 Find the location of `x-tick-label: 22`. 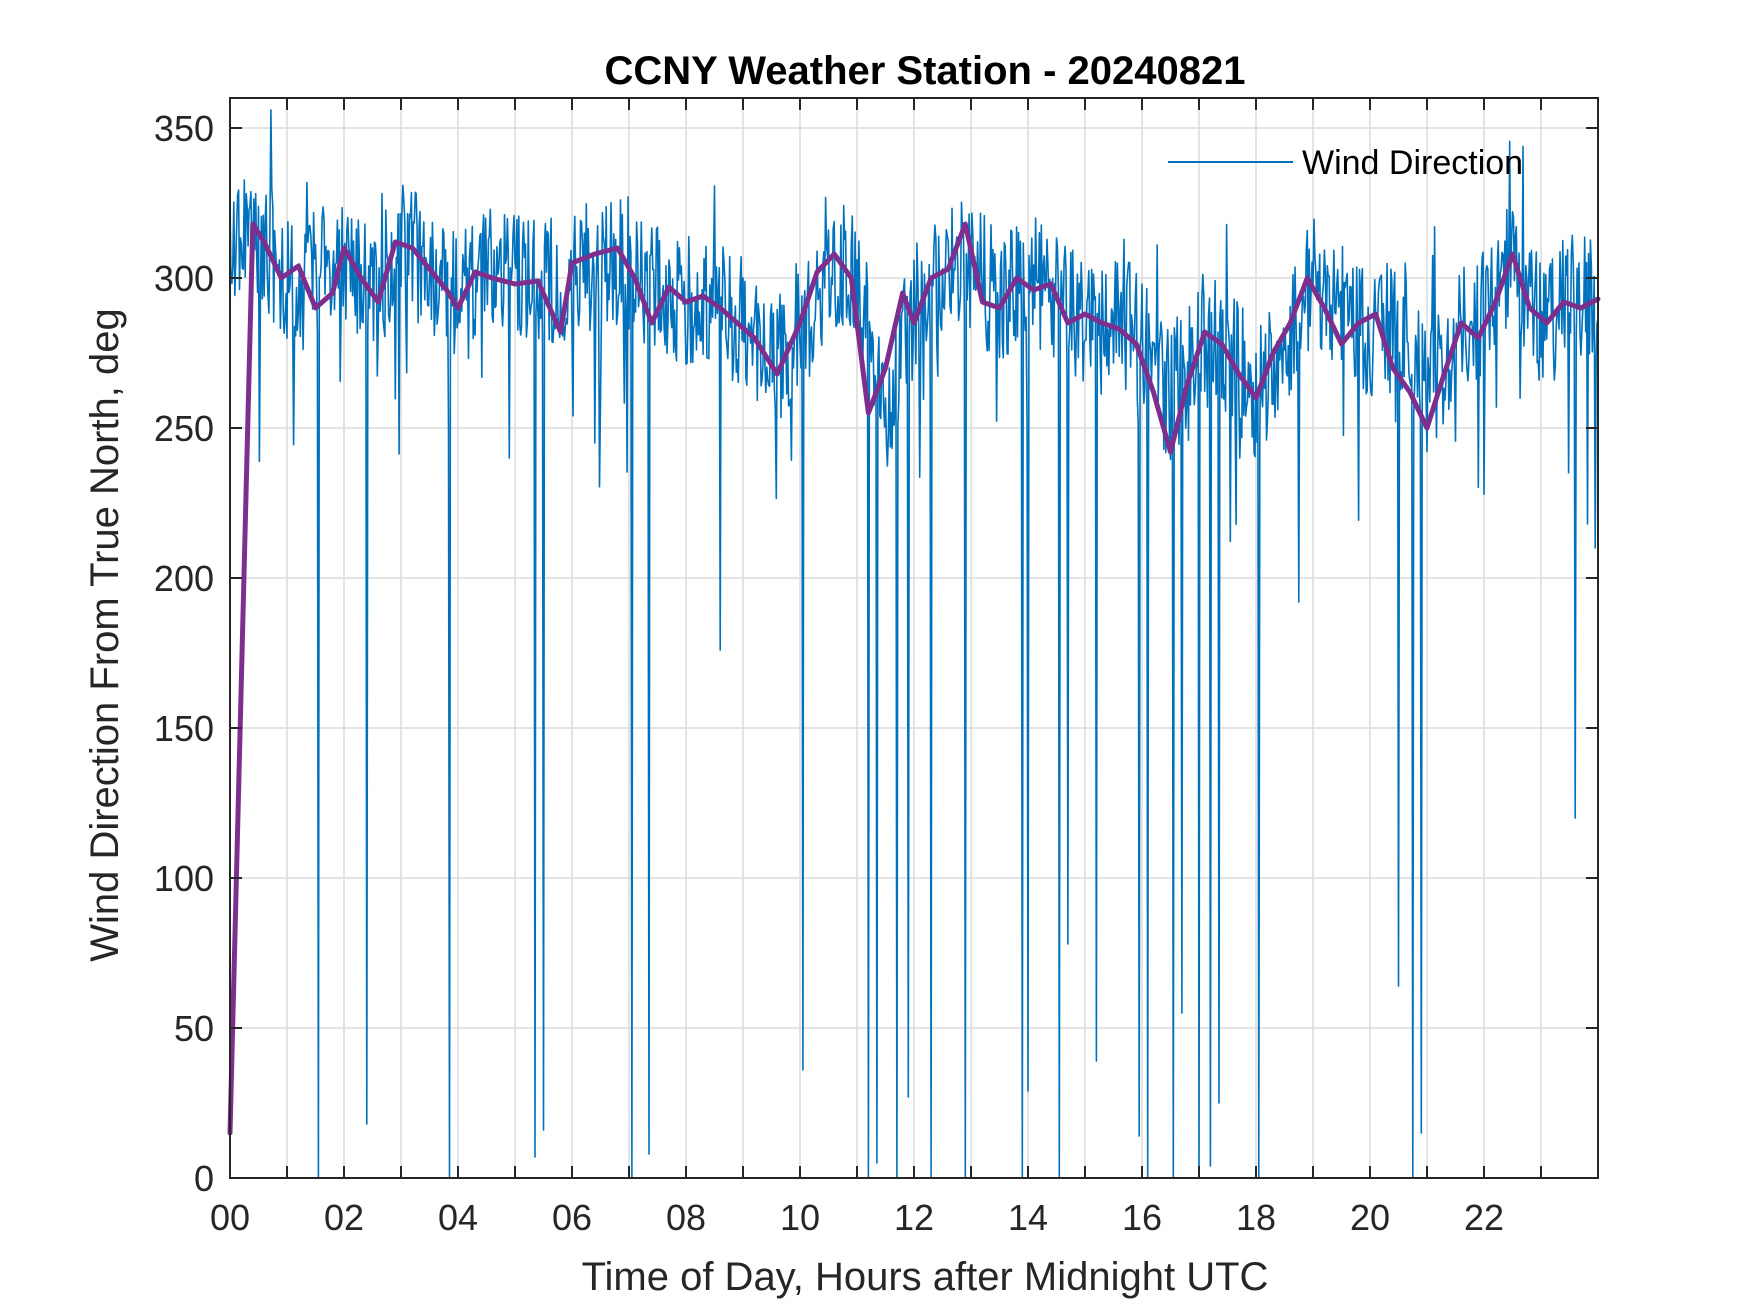

x-tick-label: 22 is located at coordinates (1484, 1217).